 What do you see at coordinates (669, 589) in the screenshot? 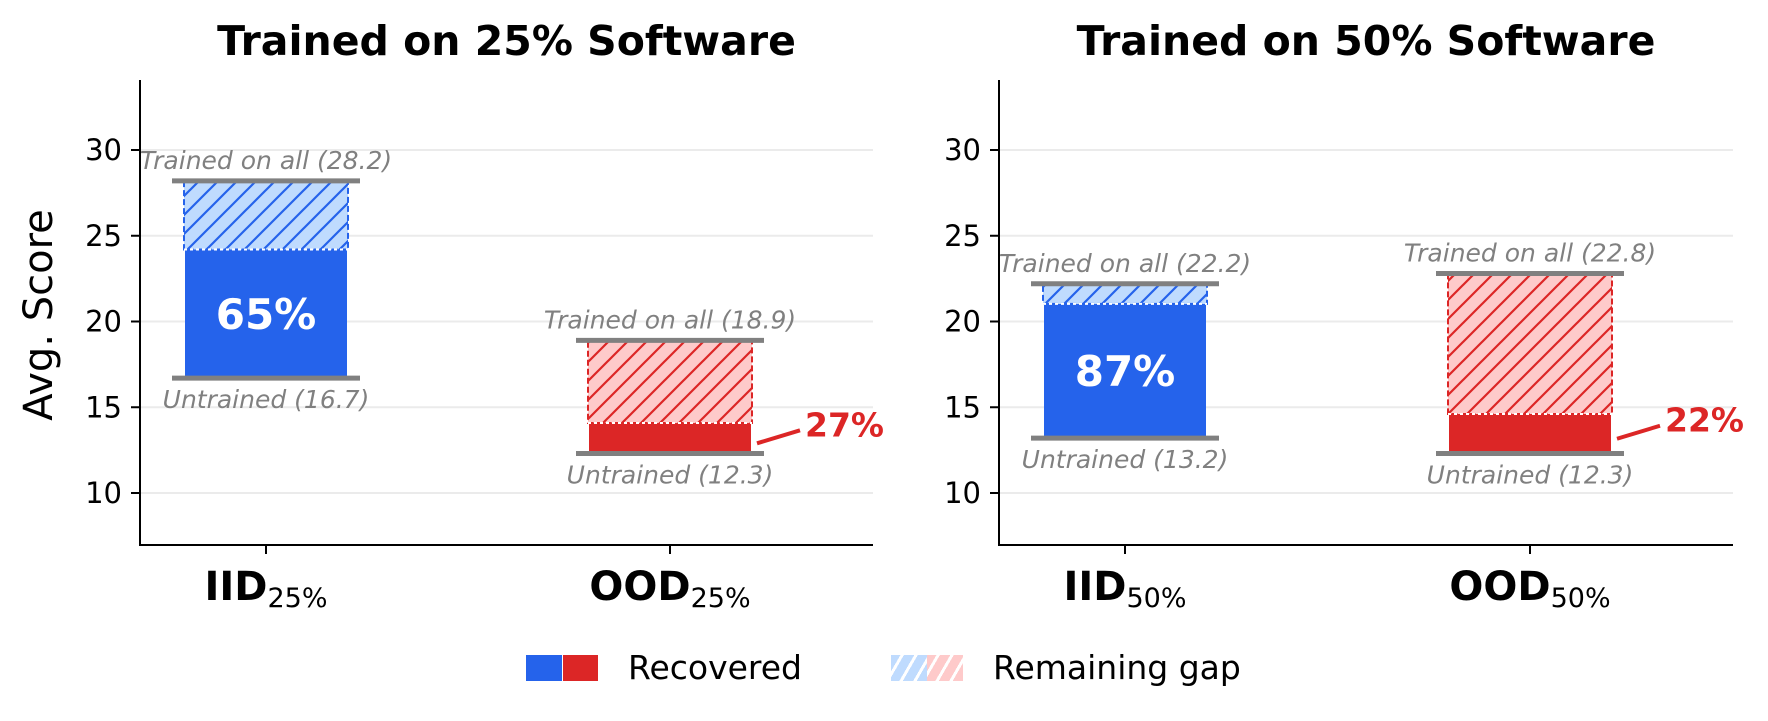
I see `x-tick-label: OOD25%` at bounding box center [669, 589].